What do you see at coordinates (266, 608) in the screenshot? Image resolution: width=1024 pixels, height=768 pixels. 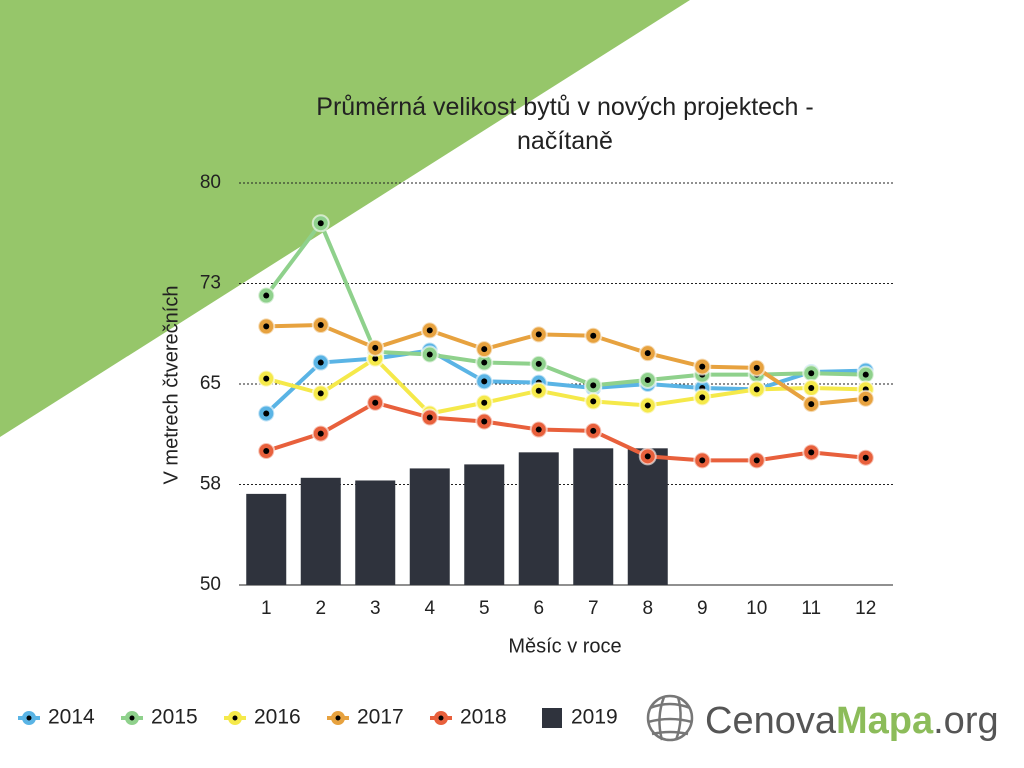 I see `x-tick-label: 1` at bounding box center [266, 608].